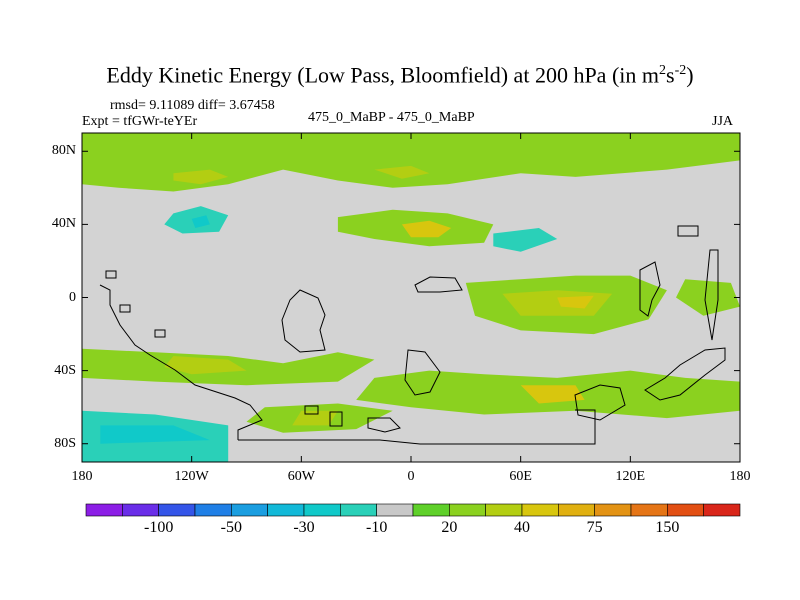  What do you see at coordinates (303, 321) in the screenshot?
I see `coast-africa` at bounding box center [303, 321].